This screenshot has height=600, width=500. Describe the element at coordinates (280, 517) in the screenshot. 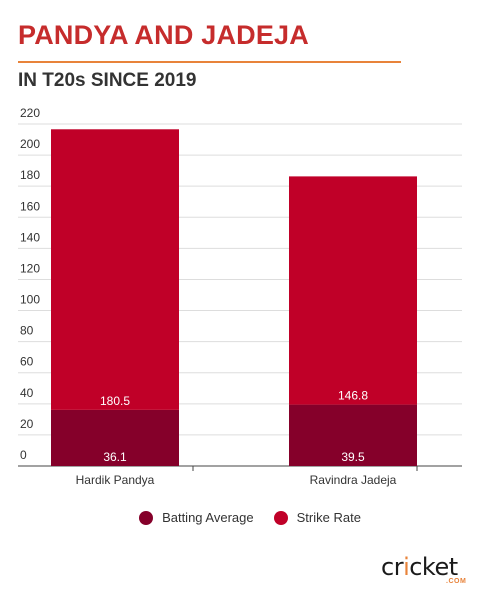

I see `legend-swatch-strike-rate` at that location.